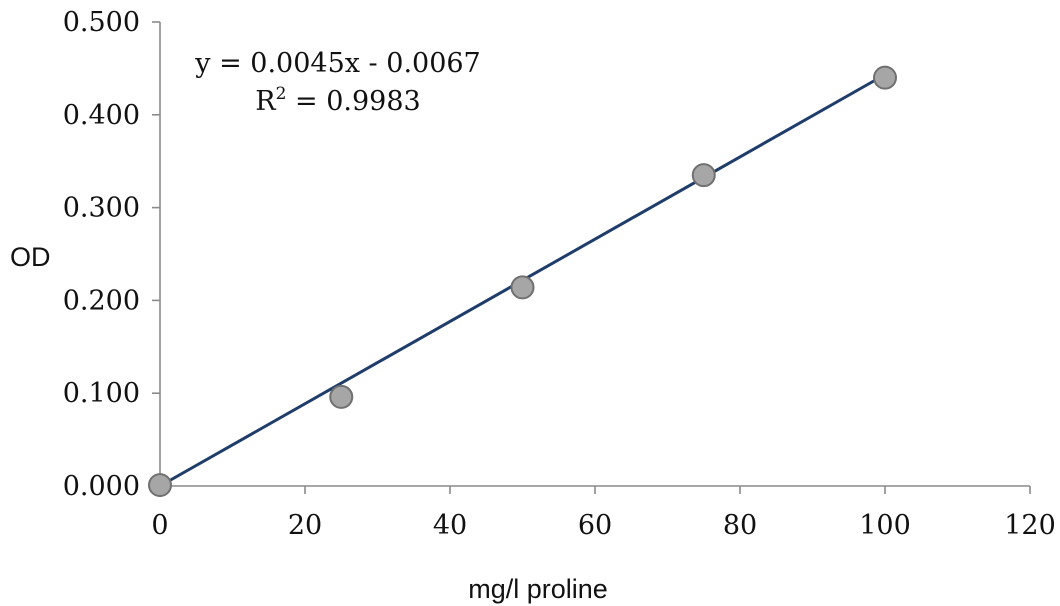 This screenshot has width=1060, height=606. I want to click on x-axis-ticks: 0 20 40 60 80 100 120, so click(603, 513).